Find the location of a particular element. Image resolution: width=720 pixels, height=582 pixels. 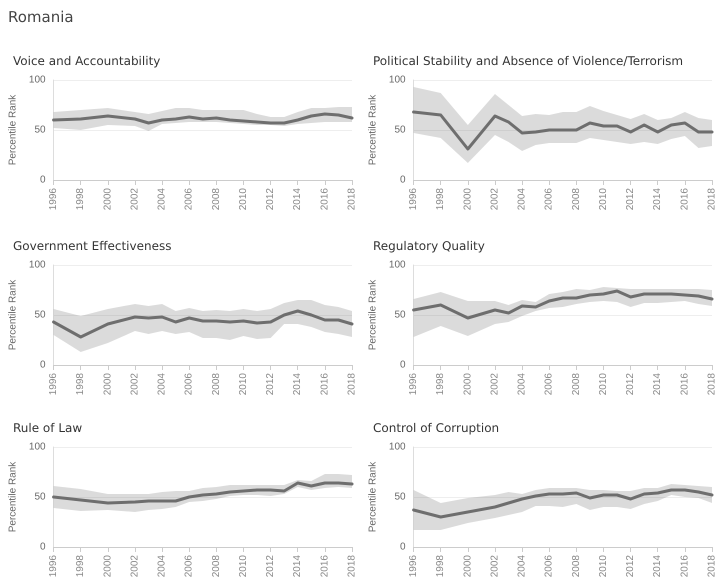

chart-title: Regulatory Quality is located at coordinates (429, 246).